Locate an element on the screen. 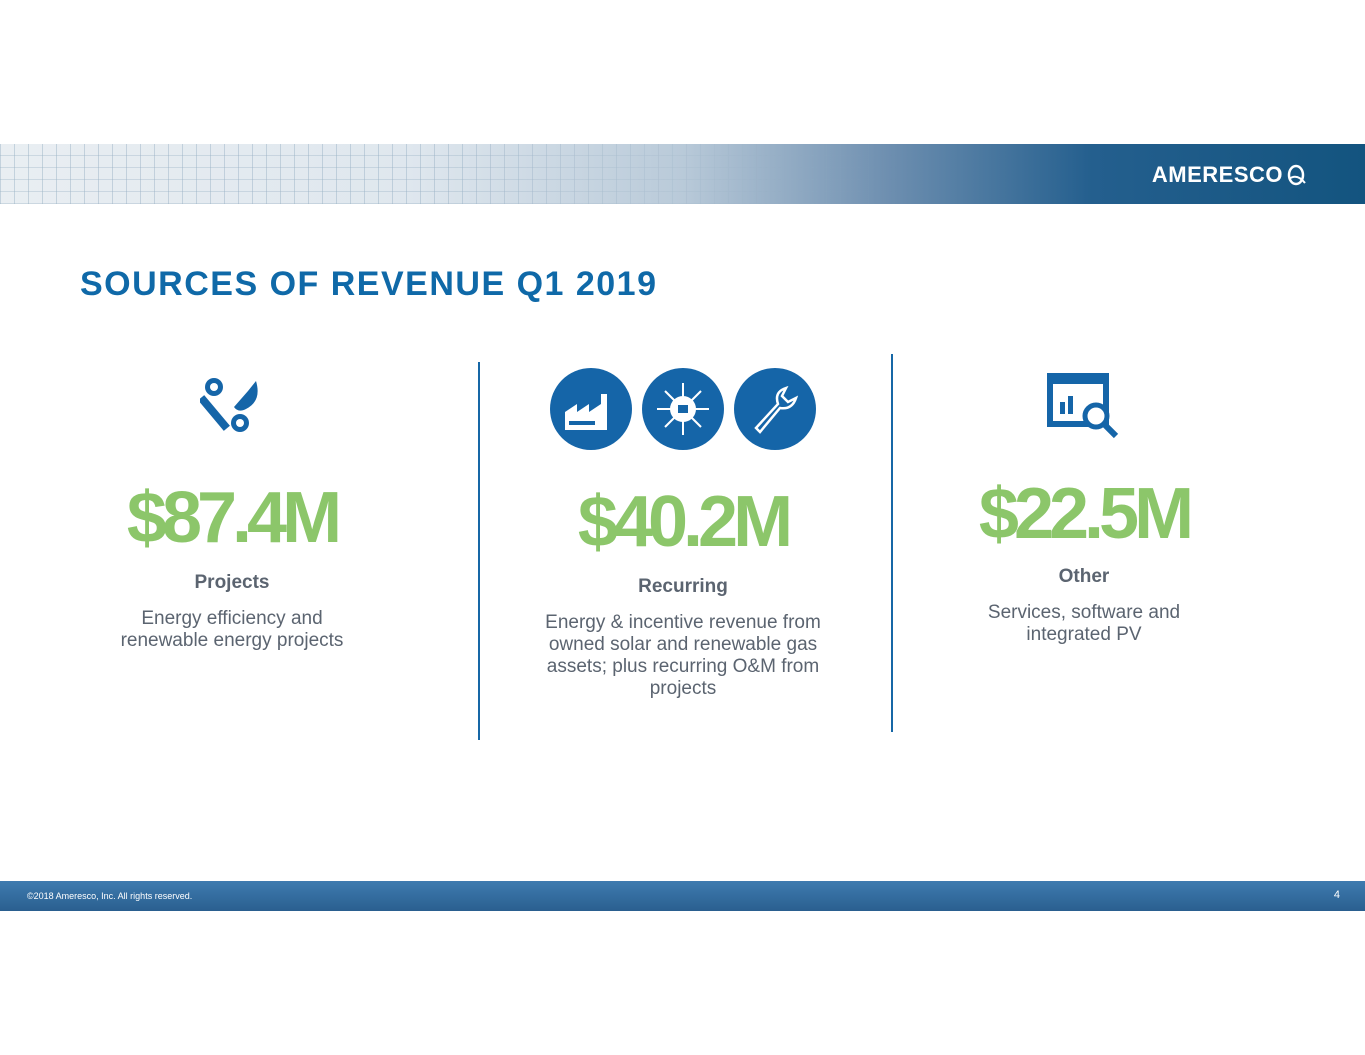 This screenshot has height=1055, width=1365. ameresco-logo: AMERESCO is located at coordinates (1230, 175).